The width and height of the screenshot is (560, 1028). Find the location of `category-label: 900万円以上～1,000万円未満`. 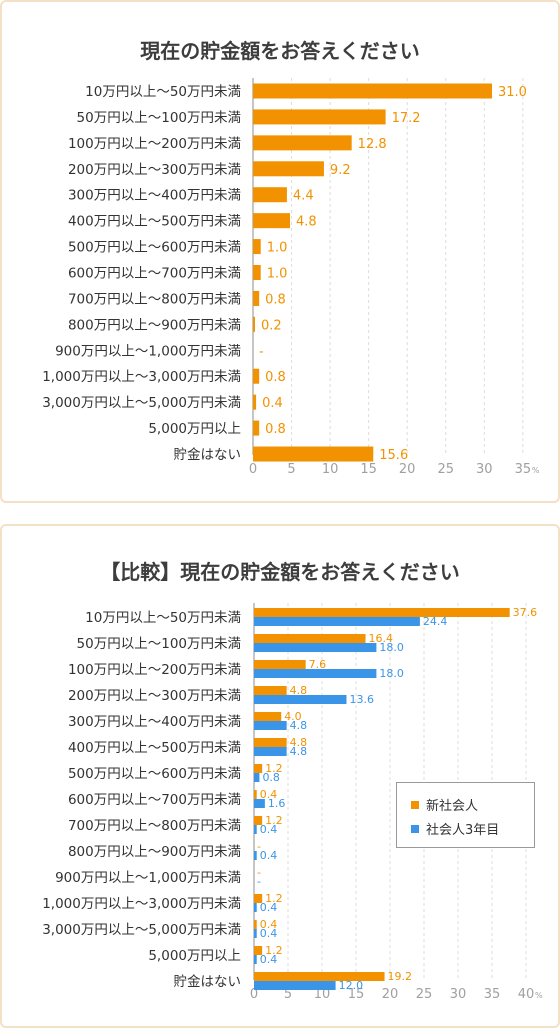

category-label: 900万円以上～1,000万円未満 is located at coordinates (148, 878).